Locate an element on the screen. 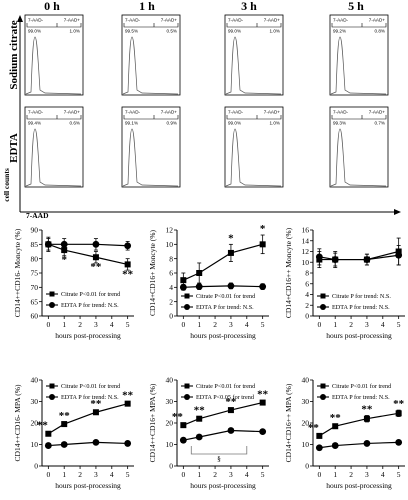 This screenshot has width=408, height=500. legend-item-edta: EDTA P for trend: N.S. is located at coordinates (217, 307).